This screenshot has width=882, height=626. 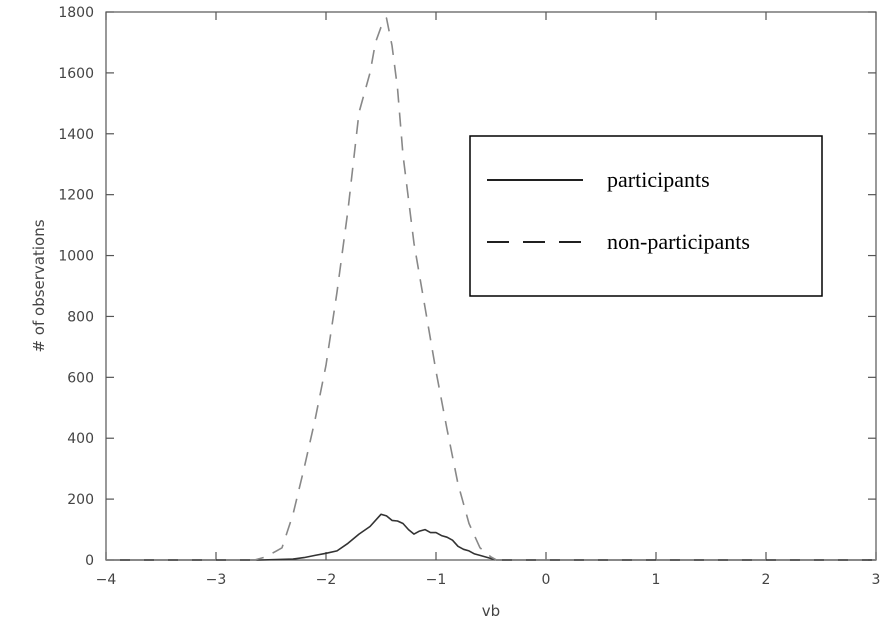 I want to click on legend: participants non-participants, so click(x=646, y=216).